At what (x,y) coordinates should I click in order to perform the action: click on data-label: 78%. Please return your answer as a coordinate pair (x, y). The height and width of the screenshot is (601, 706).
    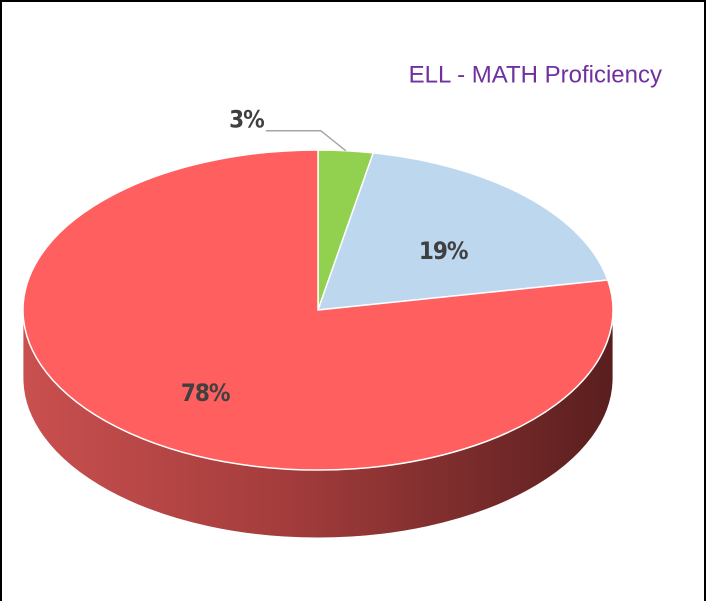
    Looking at the image, I should click on (205, 393).